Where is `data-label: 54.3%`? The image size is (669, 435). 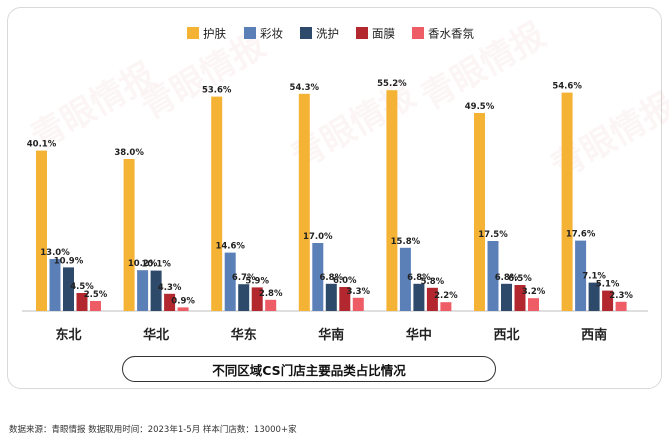
data-label: 54.3% is located at coordinates (305, 88).